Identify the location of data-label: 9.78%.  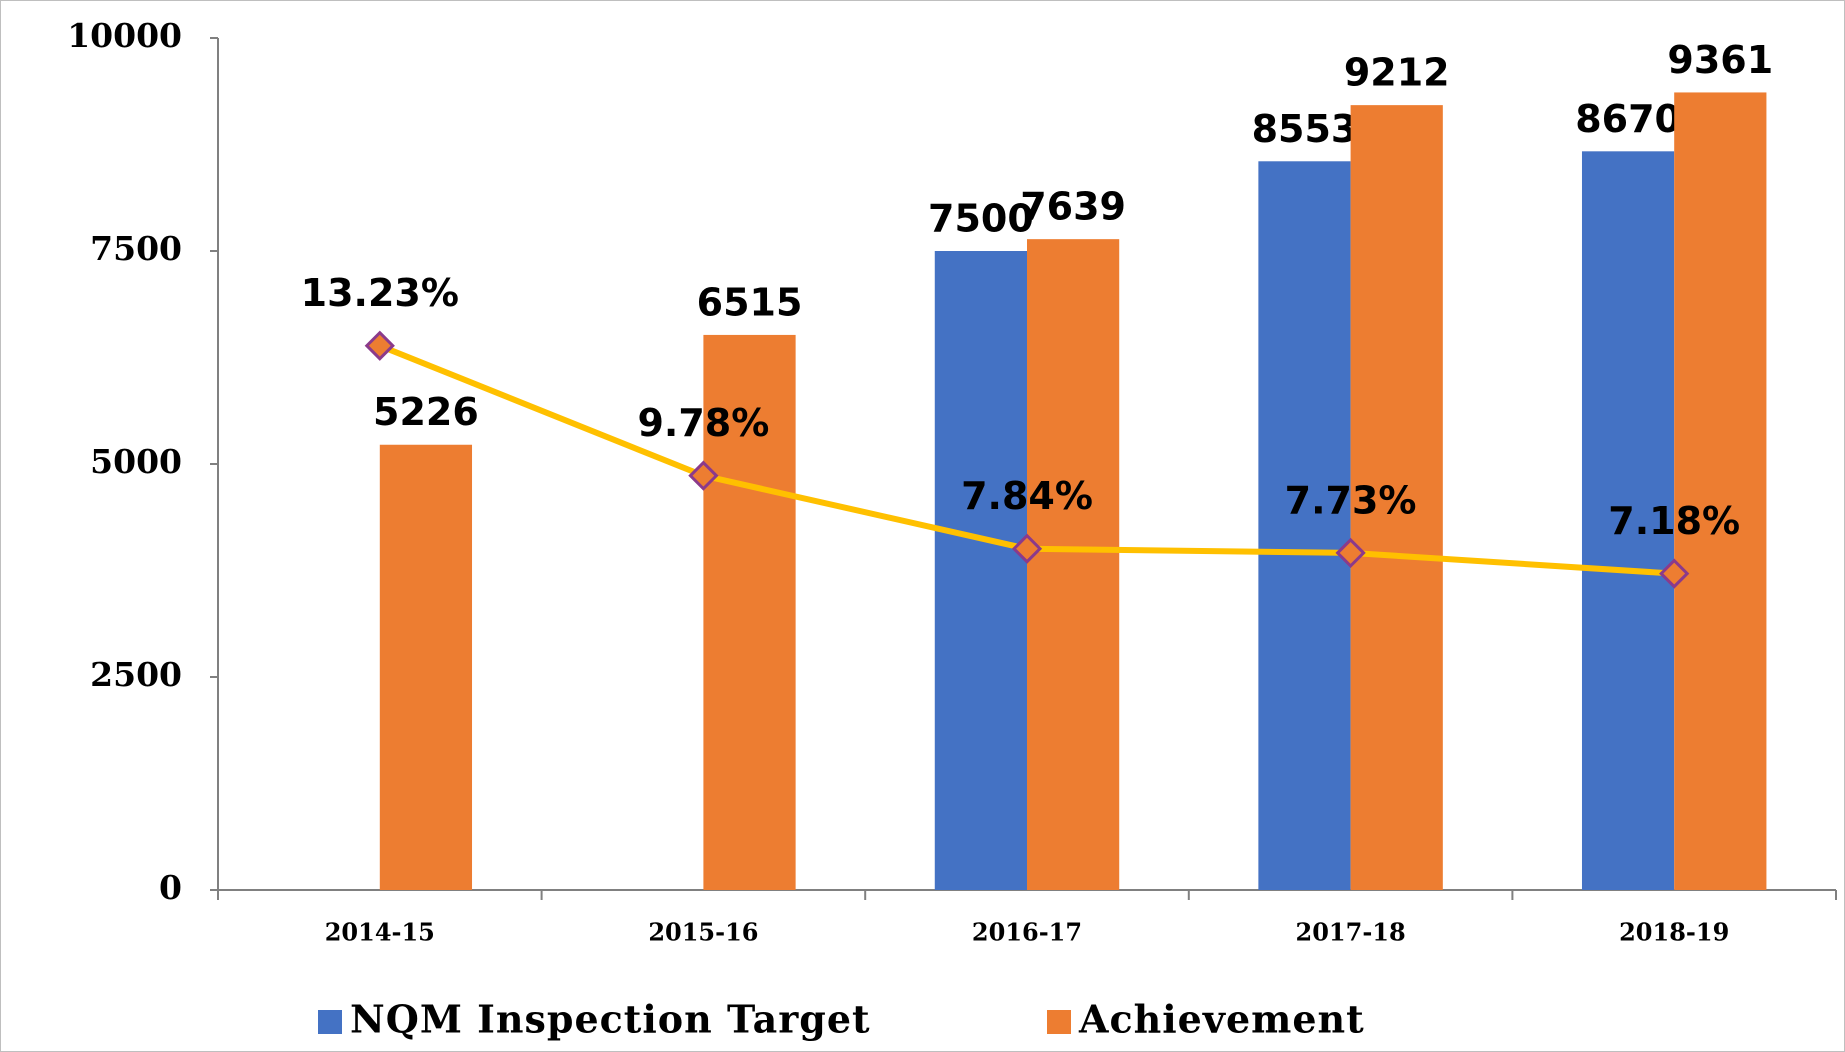
(703, 423).